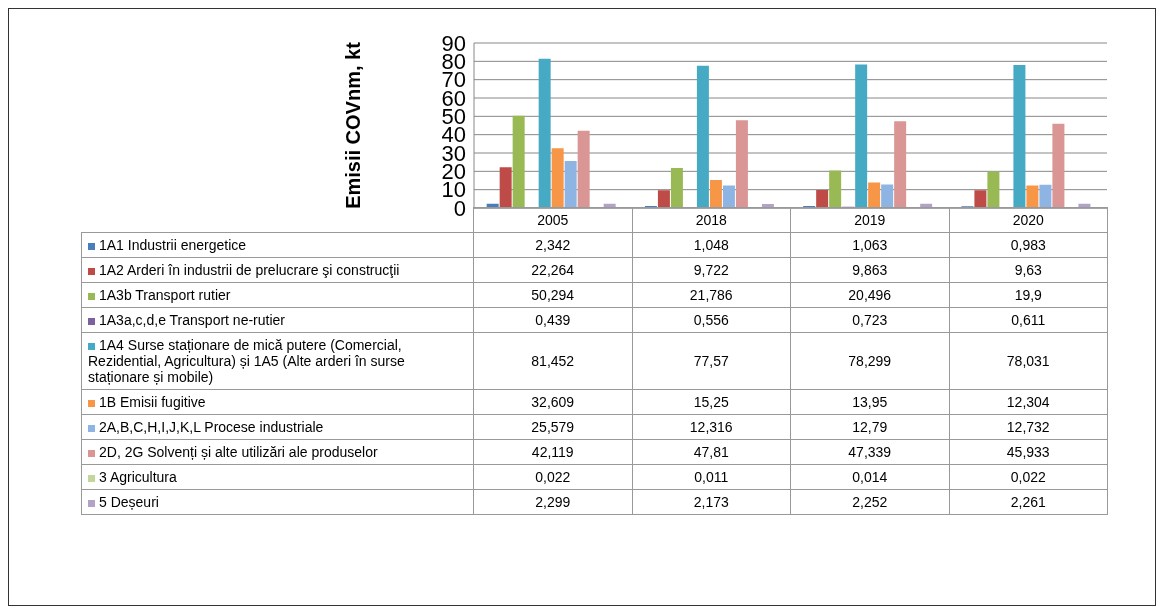  I want to click on legend-label: 3 Agricultura, so click(277, 477).